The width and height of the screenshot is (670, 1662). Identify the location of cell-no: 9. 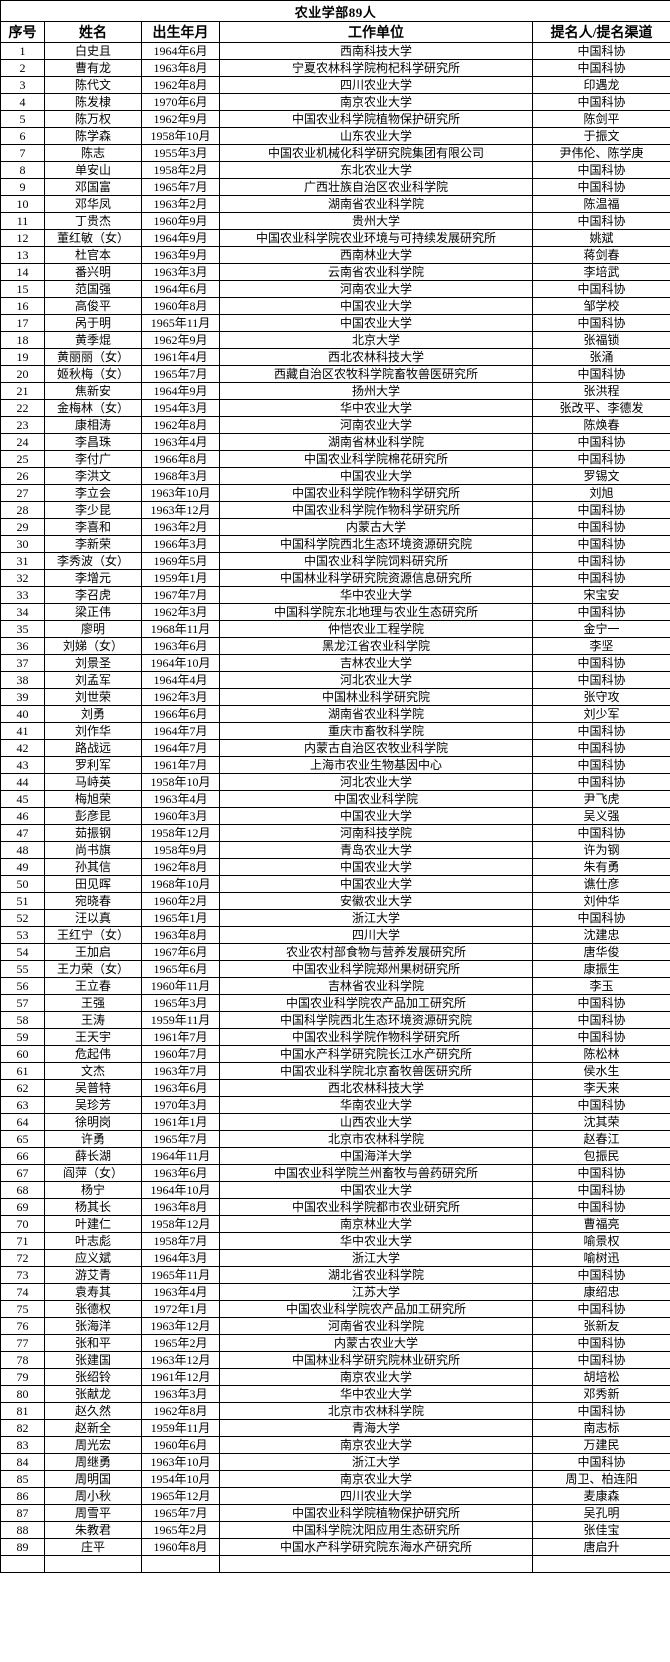
(22, 187).